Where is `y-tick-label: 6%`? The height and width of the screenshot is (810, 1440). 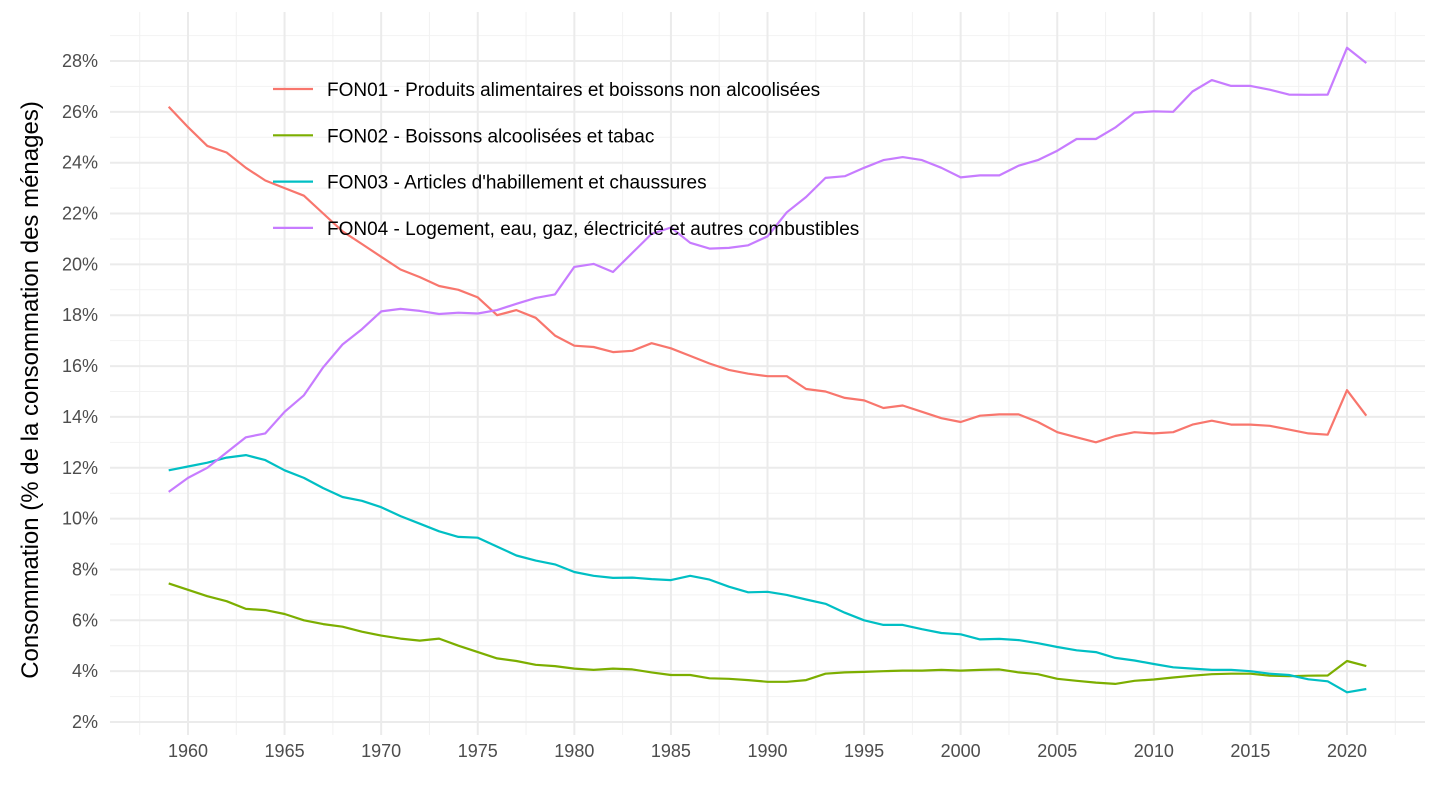
y-tick-label: 6% is located at coordinates (85, 620).